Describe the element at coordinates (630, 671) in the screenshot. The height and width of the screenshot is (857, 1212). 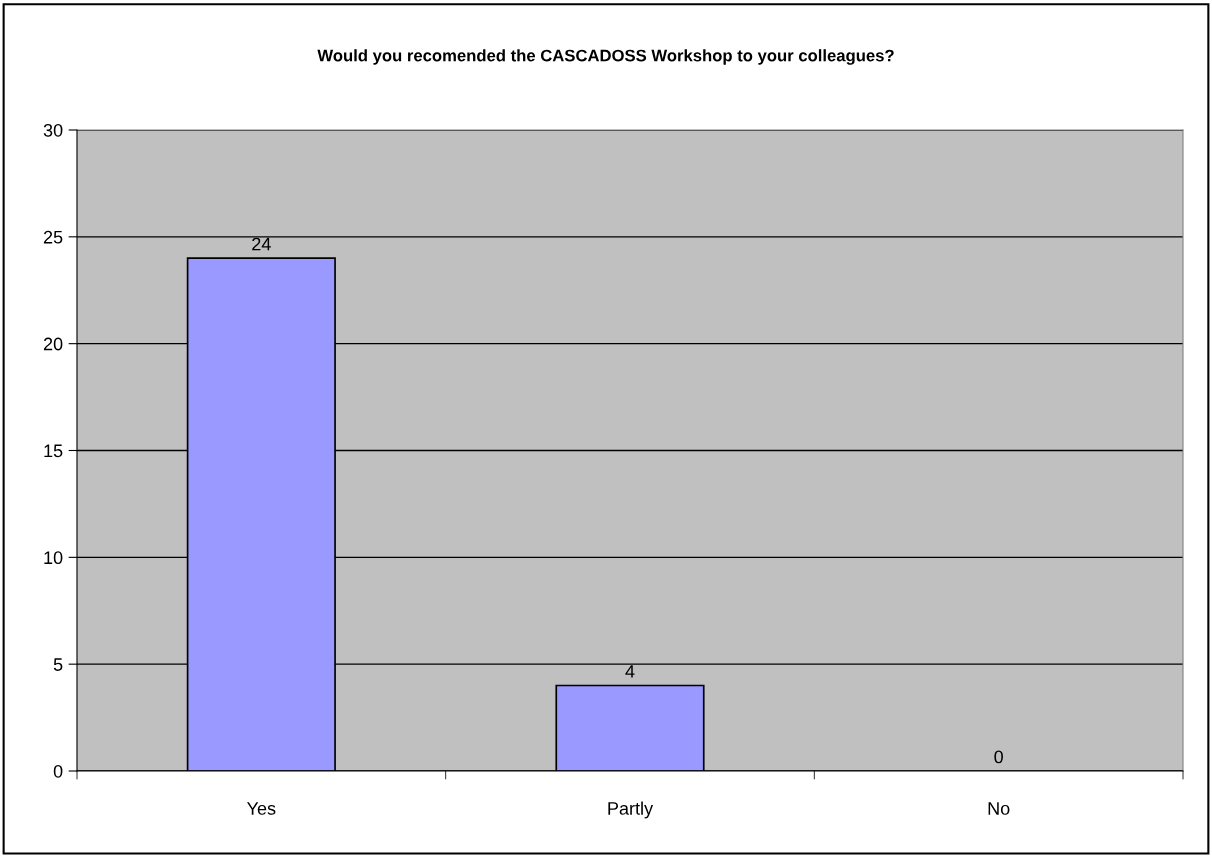
I see `data-label: 4` at that location.